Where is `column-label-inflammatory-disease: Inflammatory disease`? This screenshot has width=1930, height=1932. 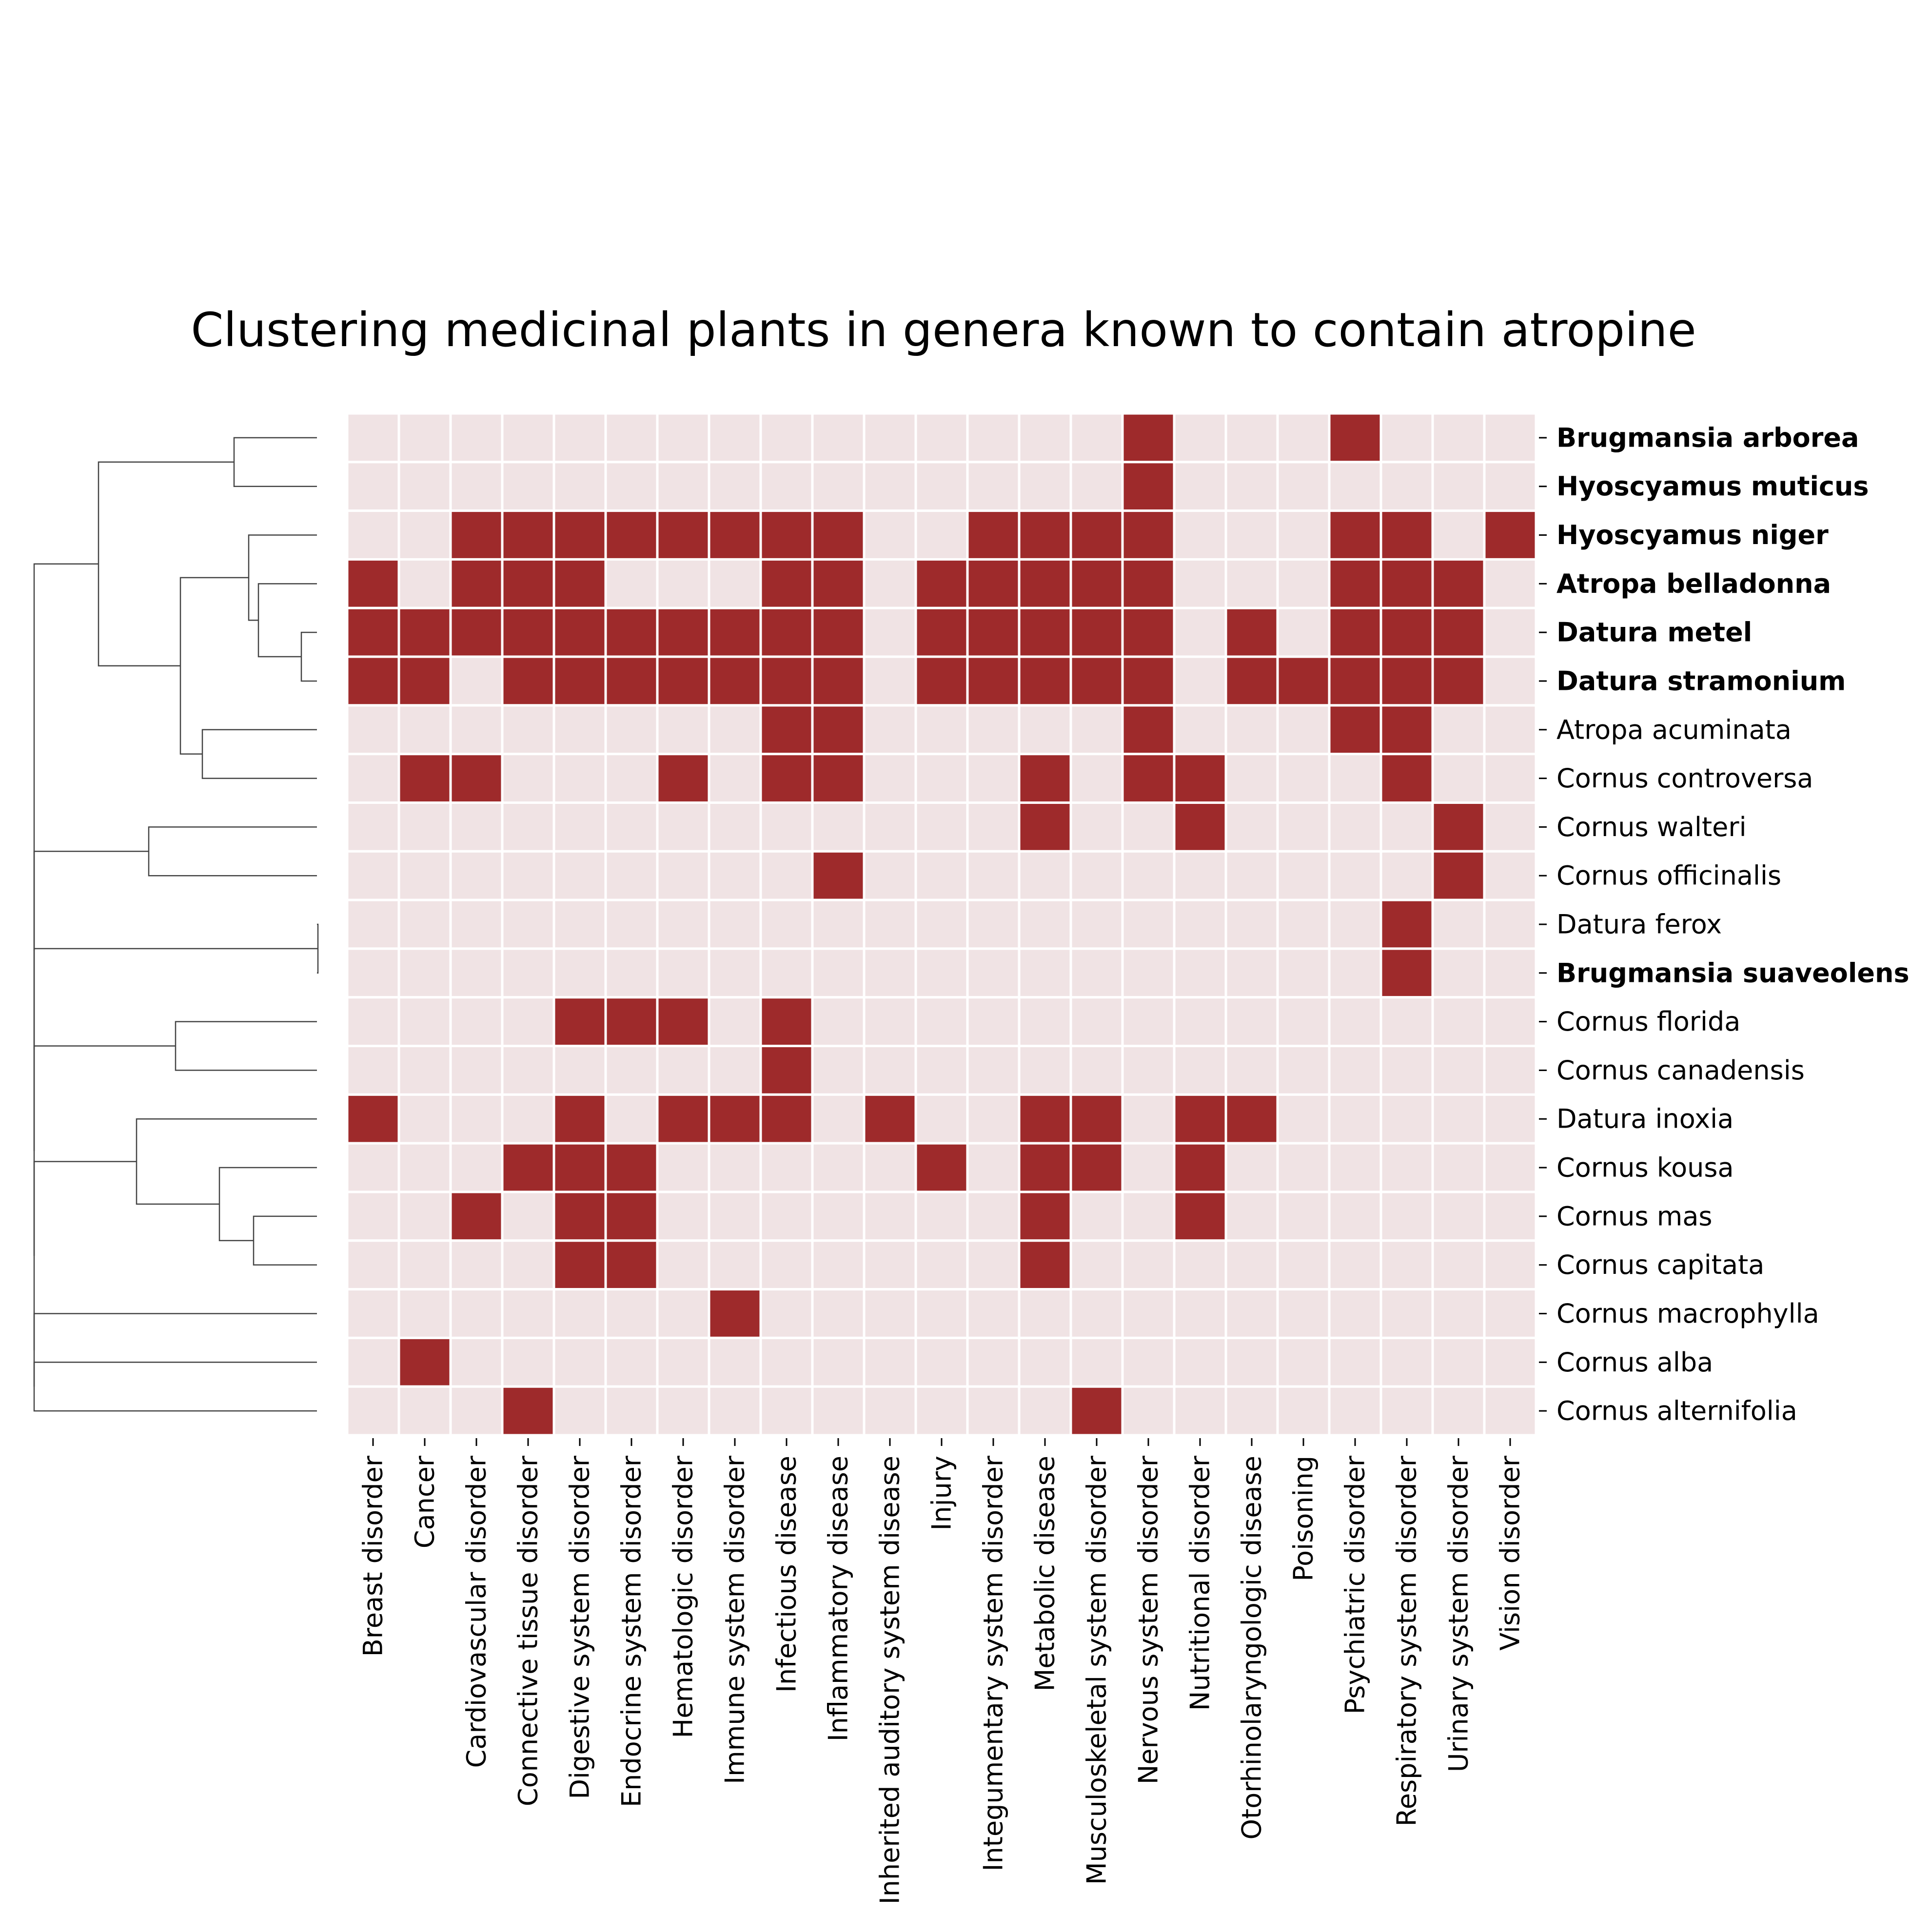 column-label-inflammatory-disease: Inflammatory disease is located at coordinates (838, 1598).